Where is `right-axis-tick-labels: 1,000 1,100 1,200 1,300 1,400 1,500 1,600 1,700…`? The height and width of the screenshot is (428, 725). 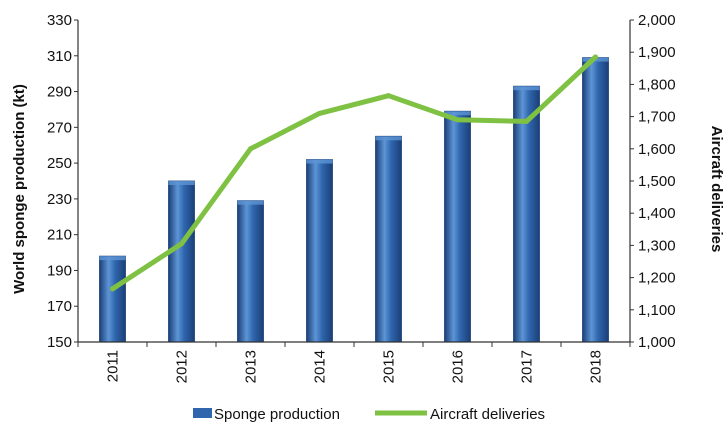
right-axis-tick-labels: 1,000 1,100 1,200 1,300 1,400 1,500 1,600 1,700… is located at coordinates (653, 181).